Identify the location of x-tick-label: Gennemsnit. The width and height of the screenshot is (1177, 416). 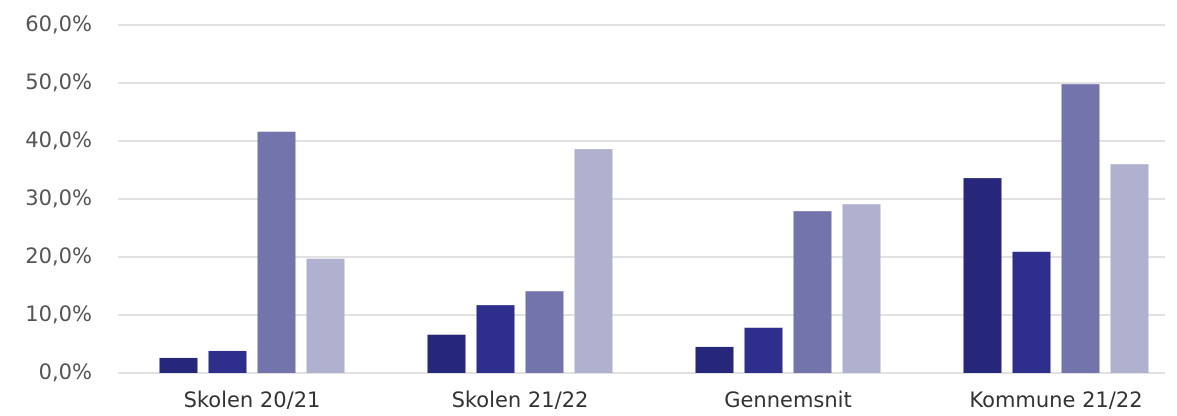
(788, 400).